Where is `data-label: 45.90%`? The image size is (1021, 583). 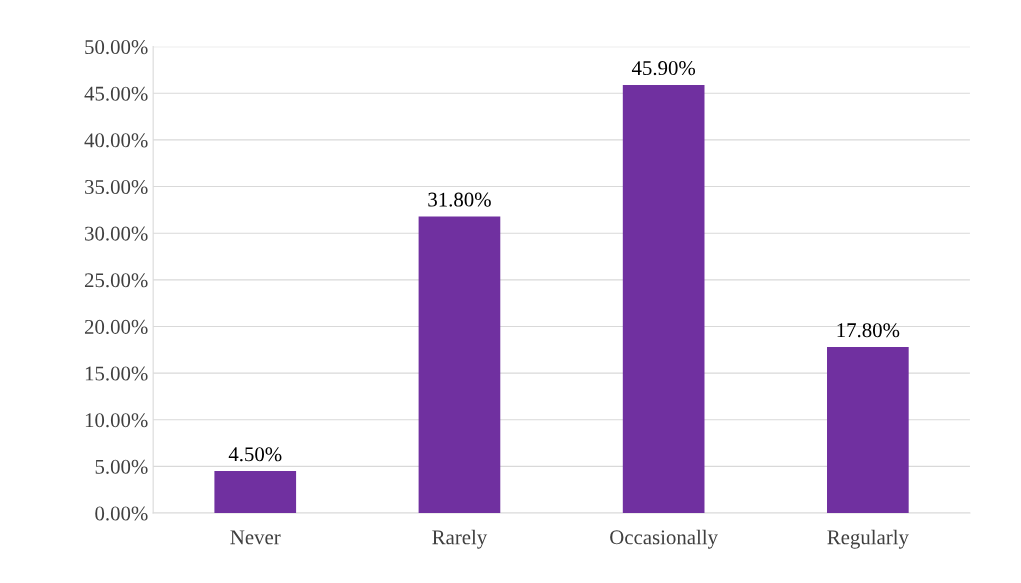 data-label: 45.90% is located at coordinates (663, 68).